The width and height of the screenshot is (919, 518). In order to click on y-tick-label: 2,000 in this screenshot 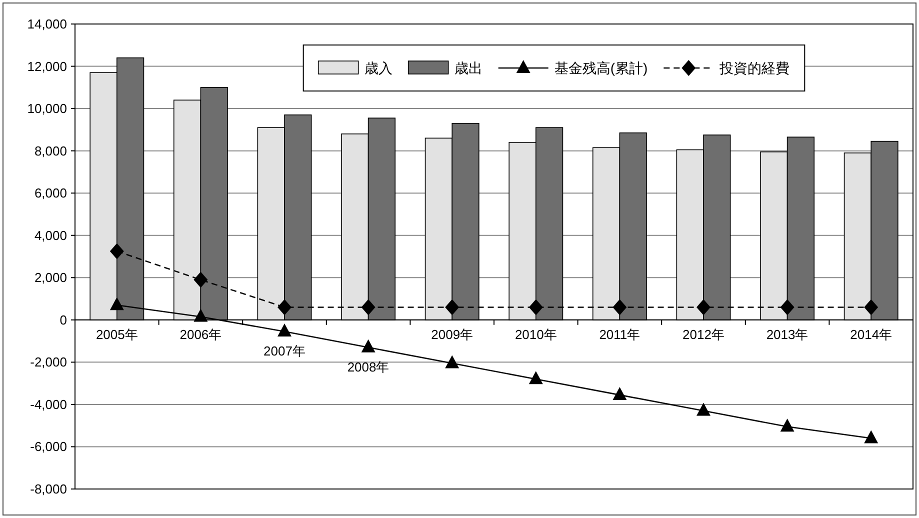, I will do `click(50, 278)`.